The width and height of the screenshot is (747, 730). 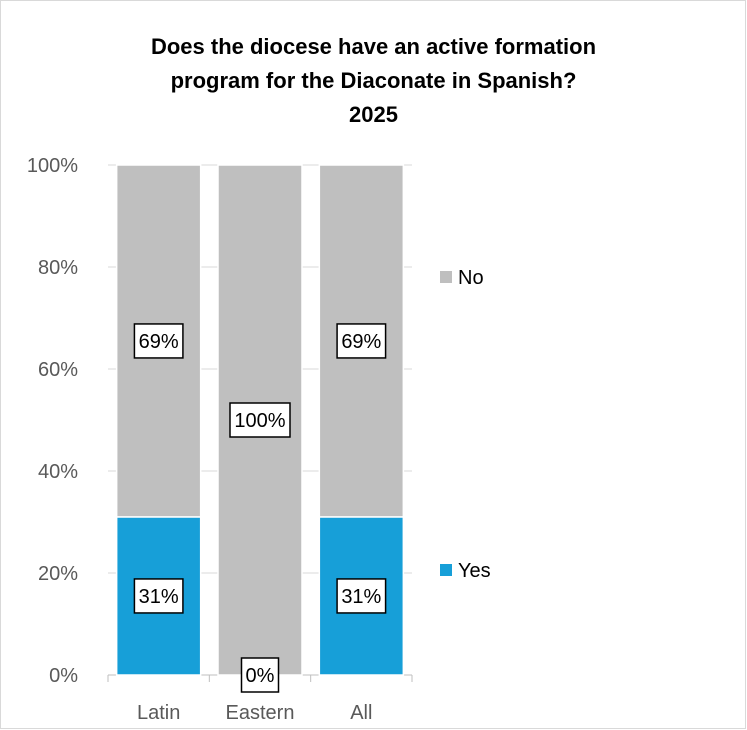 What do you see at coordinates (58, 574) in the screenshot?
I see `y-tick-label: 20%` at bounding box center [58, 574].